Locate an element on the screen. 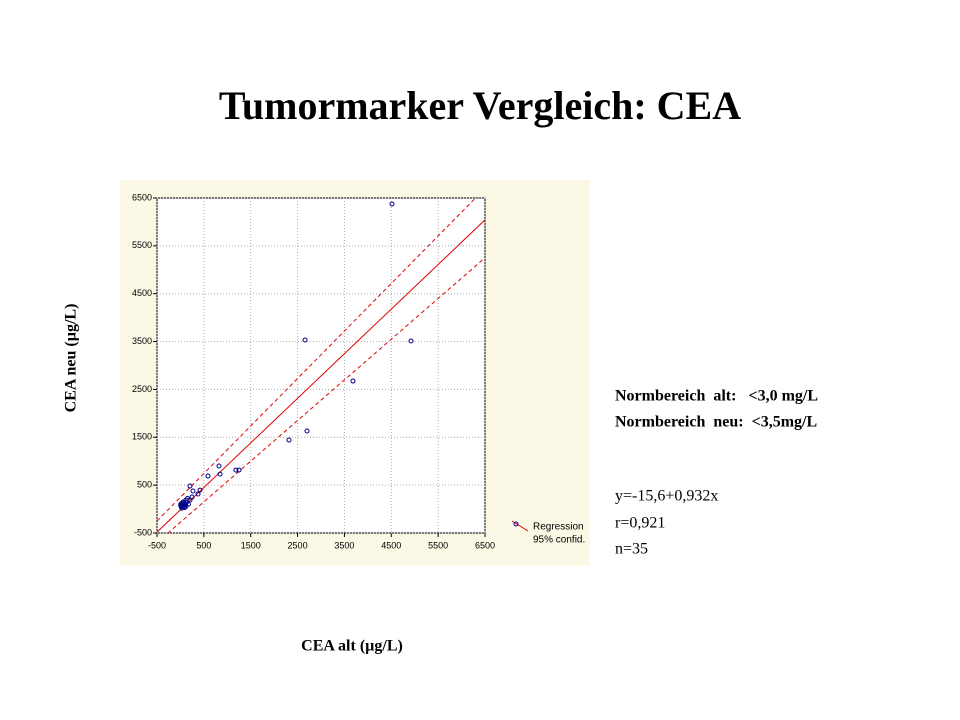 The image size is (960, 720). y-tick-label: 3500 is located at coordinates (142, 341).